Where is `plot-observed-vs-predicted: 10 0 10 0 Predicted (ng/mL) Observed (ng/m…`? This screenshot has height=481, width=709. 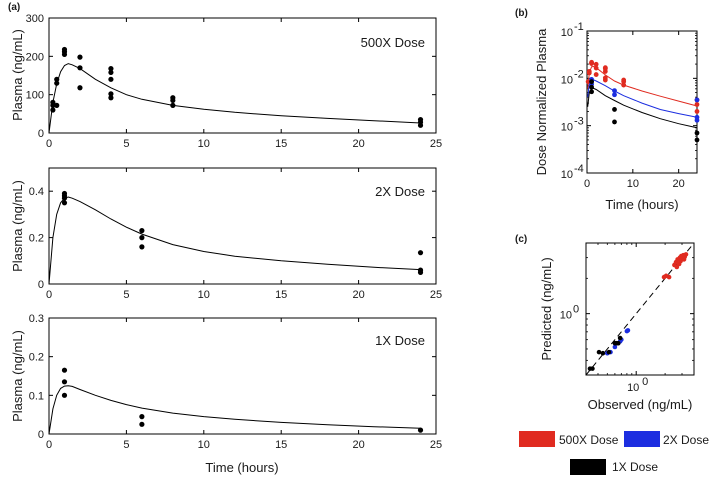
plot-observed-vs-predicted: 10 0 10 0 Predicted (ng/mL) Observed (ng/m… is located at coordinates (617, 327).